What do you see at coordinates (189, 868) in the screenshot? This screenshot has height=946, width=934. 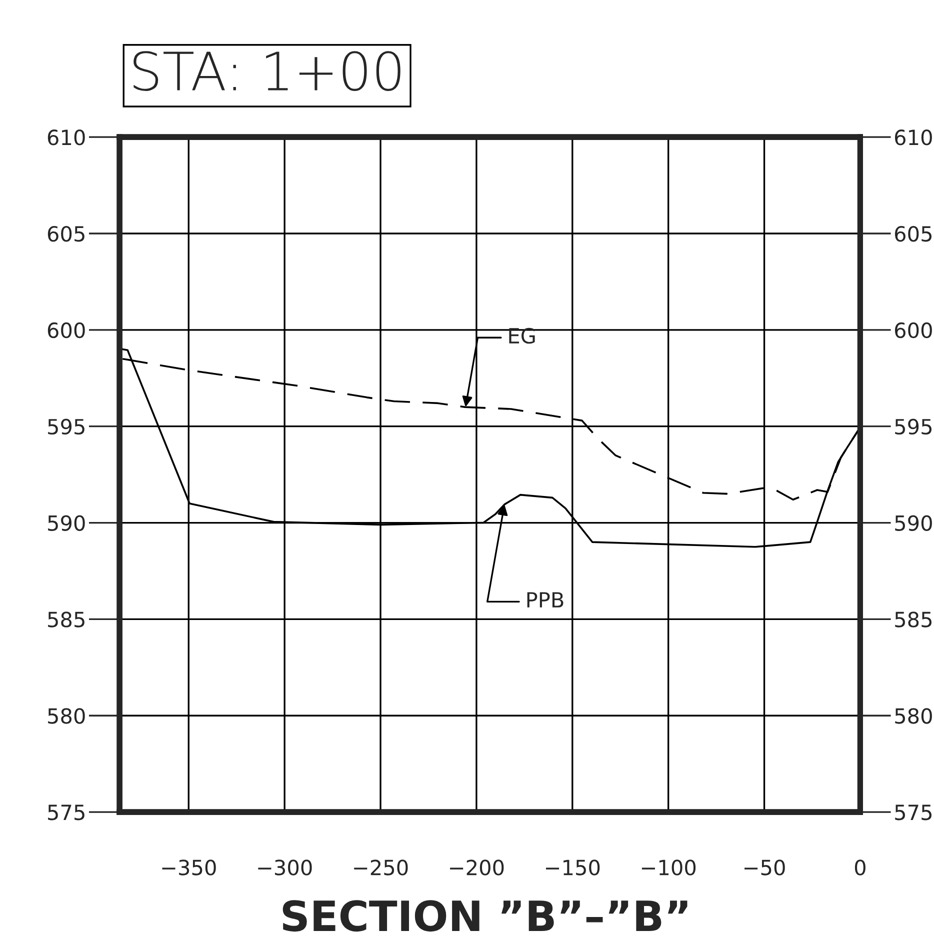 I see `x-tick-label: −350` at bounding box center [189, 868].